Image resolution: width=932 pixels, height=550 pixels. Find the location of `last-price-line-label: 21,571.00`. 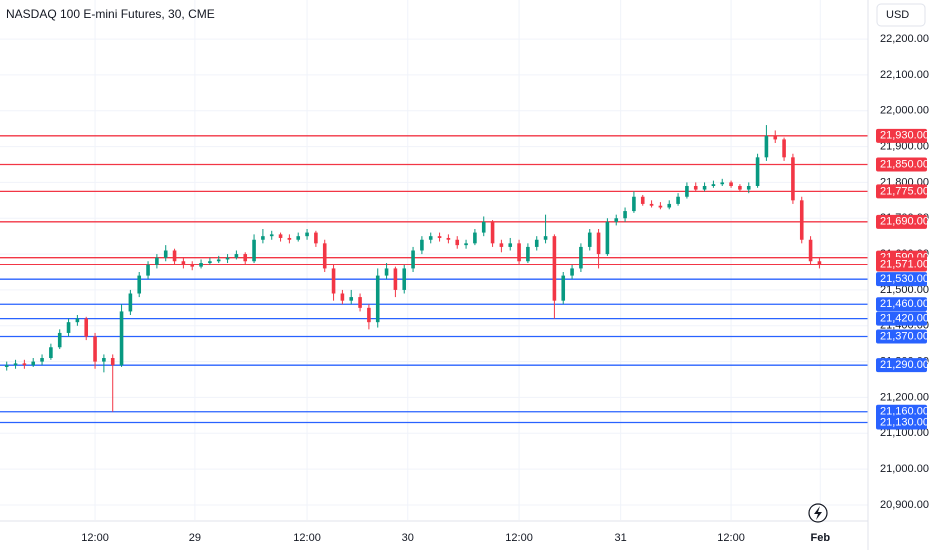

last-price-line-label: 21,571.00 is located at coordinates (904, 264).